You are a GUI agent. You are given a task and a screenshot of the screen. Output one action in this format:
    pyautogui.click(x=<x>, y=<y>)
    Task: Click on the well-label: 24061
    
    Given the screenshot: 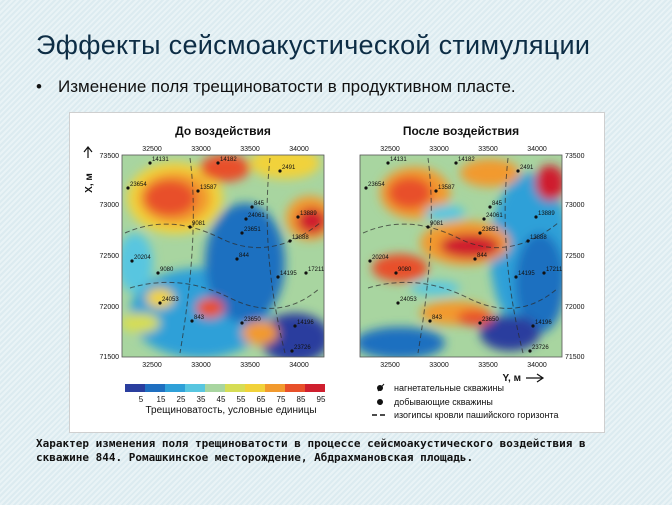 What is the action you would take?
    pyautogui.click(x=494, y=216)
    